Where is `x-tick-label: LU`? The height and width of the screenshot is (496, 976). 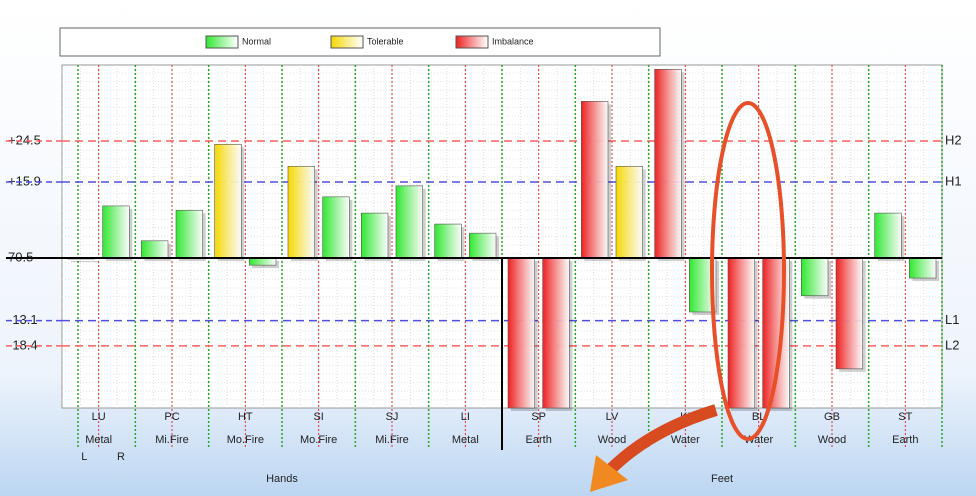
x-tick-label: LU is located at coordinates (99, 417).